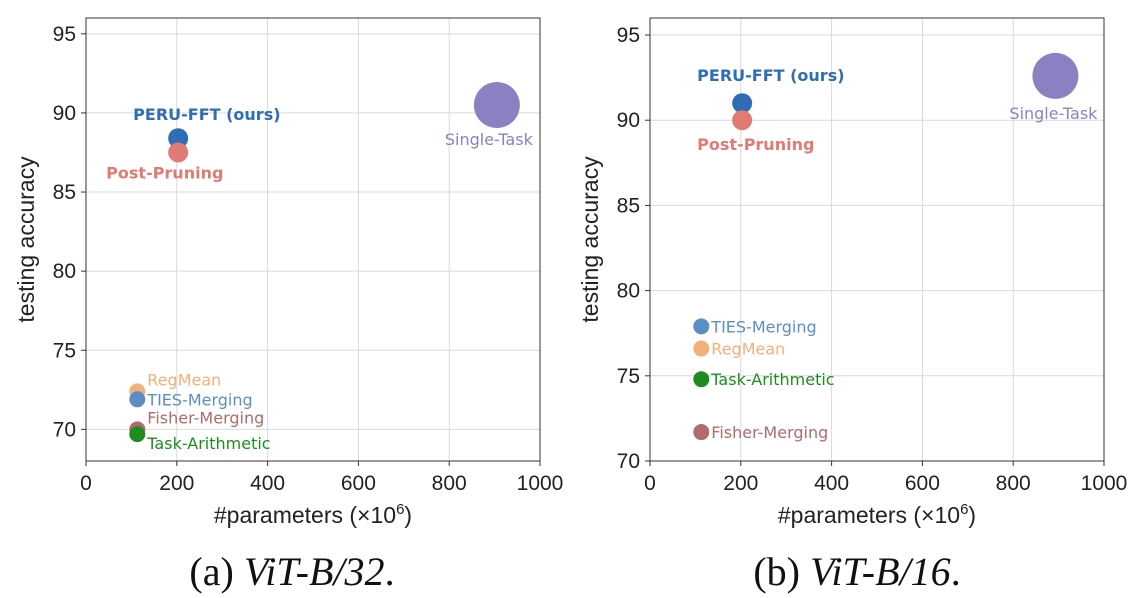  I want to click on point-fisher-merging, so click(701, 432).